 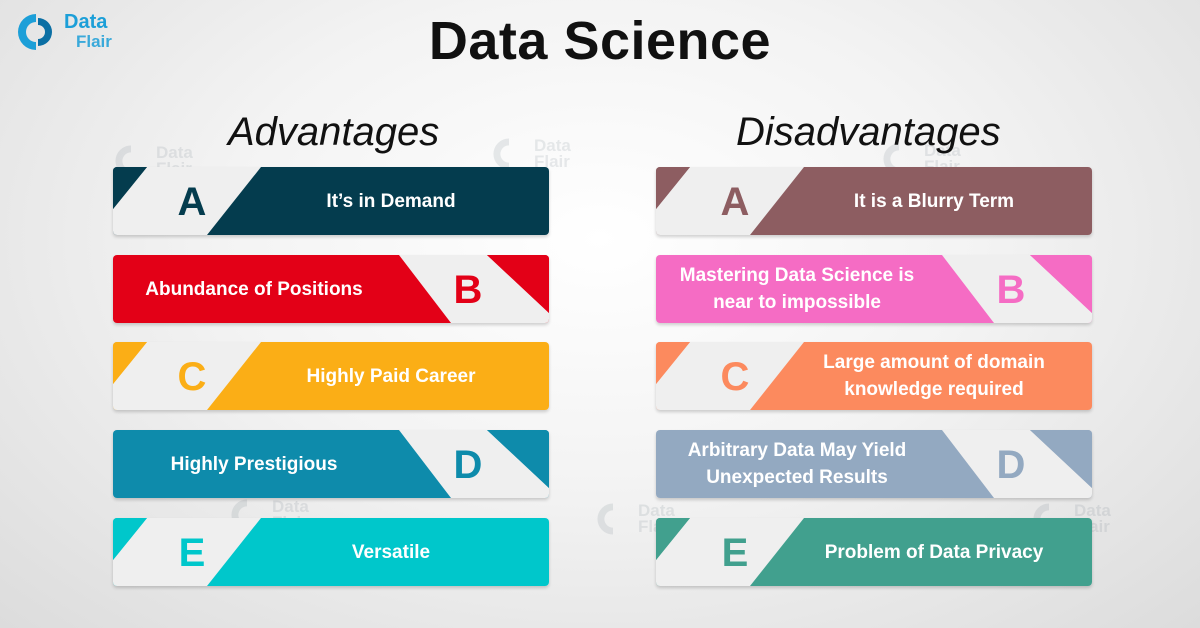 I want to click on dataflair-logo: Data Flair, so click(x=63, y=32).